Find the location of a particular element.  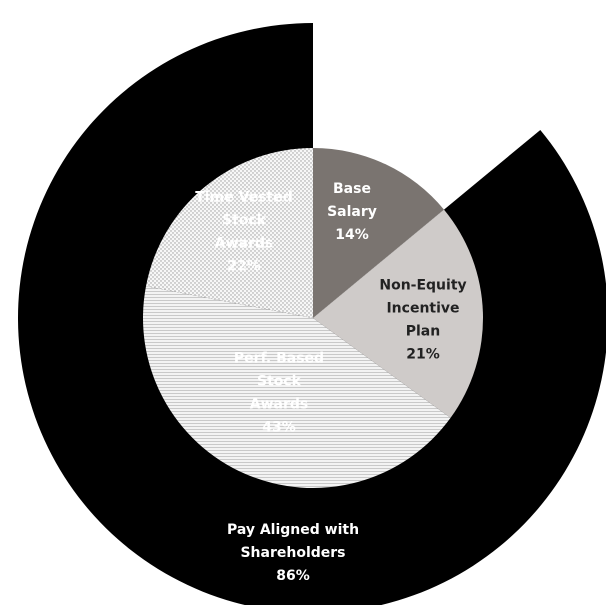

slice-perf-based-stock-awards-label-line: Perf. Based is located at coordinates (279, 359).